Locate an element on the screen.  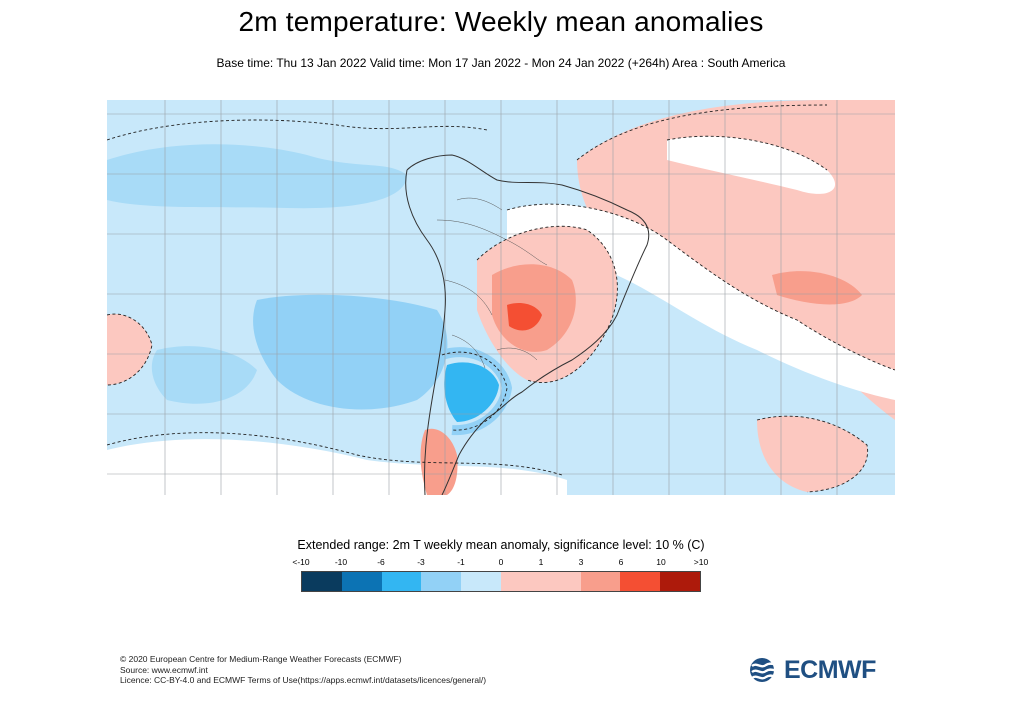
warm-patch-patagonia is located at coordinates (439, 461).